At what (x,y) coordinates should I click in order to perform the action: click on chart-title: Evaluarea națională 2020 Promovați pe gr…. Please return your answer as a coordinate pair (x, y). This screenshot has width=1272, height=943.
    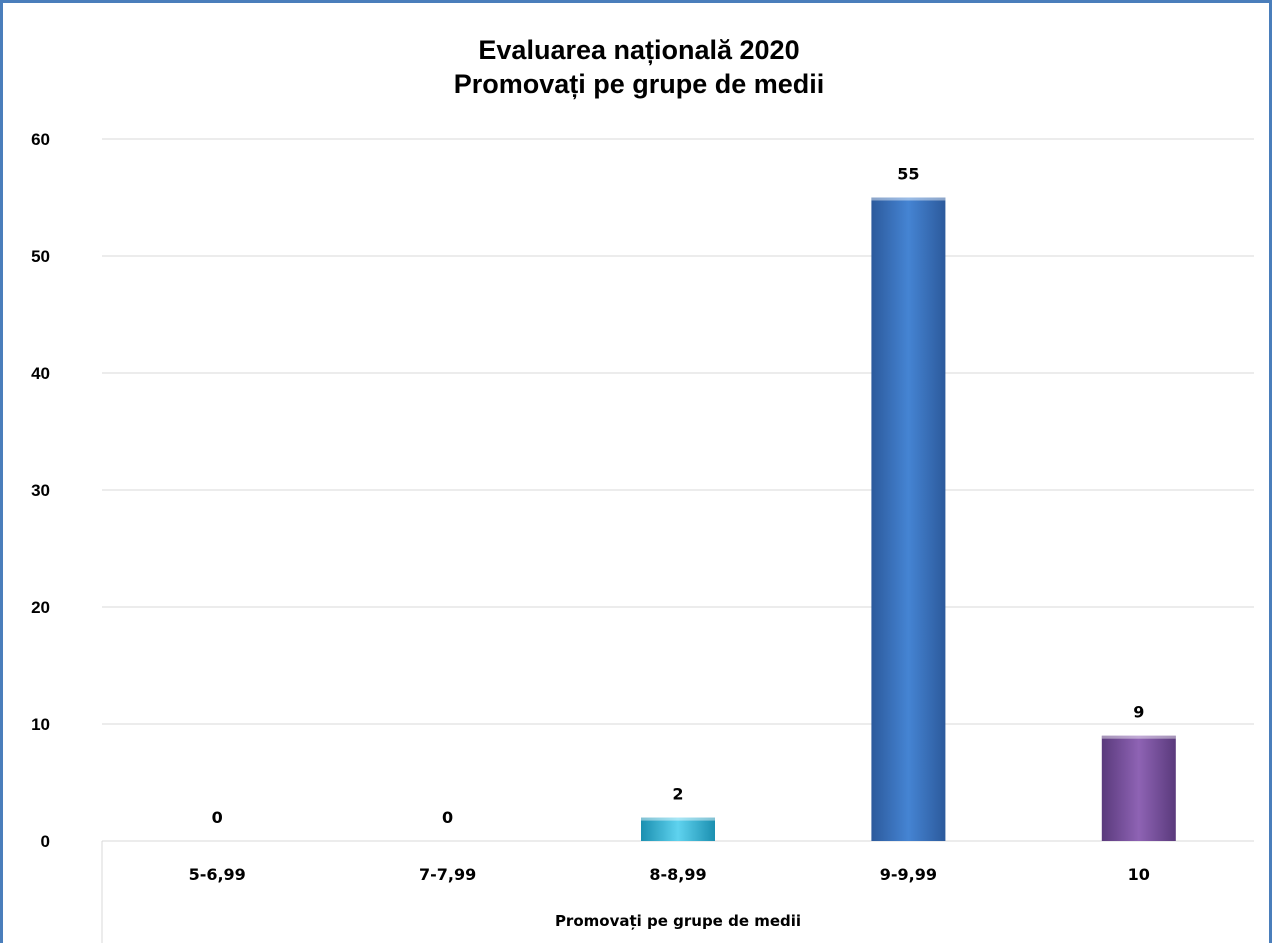
    Looking at the image, I should click on (637, 67).